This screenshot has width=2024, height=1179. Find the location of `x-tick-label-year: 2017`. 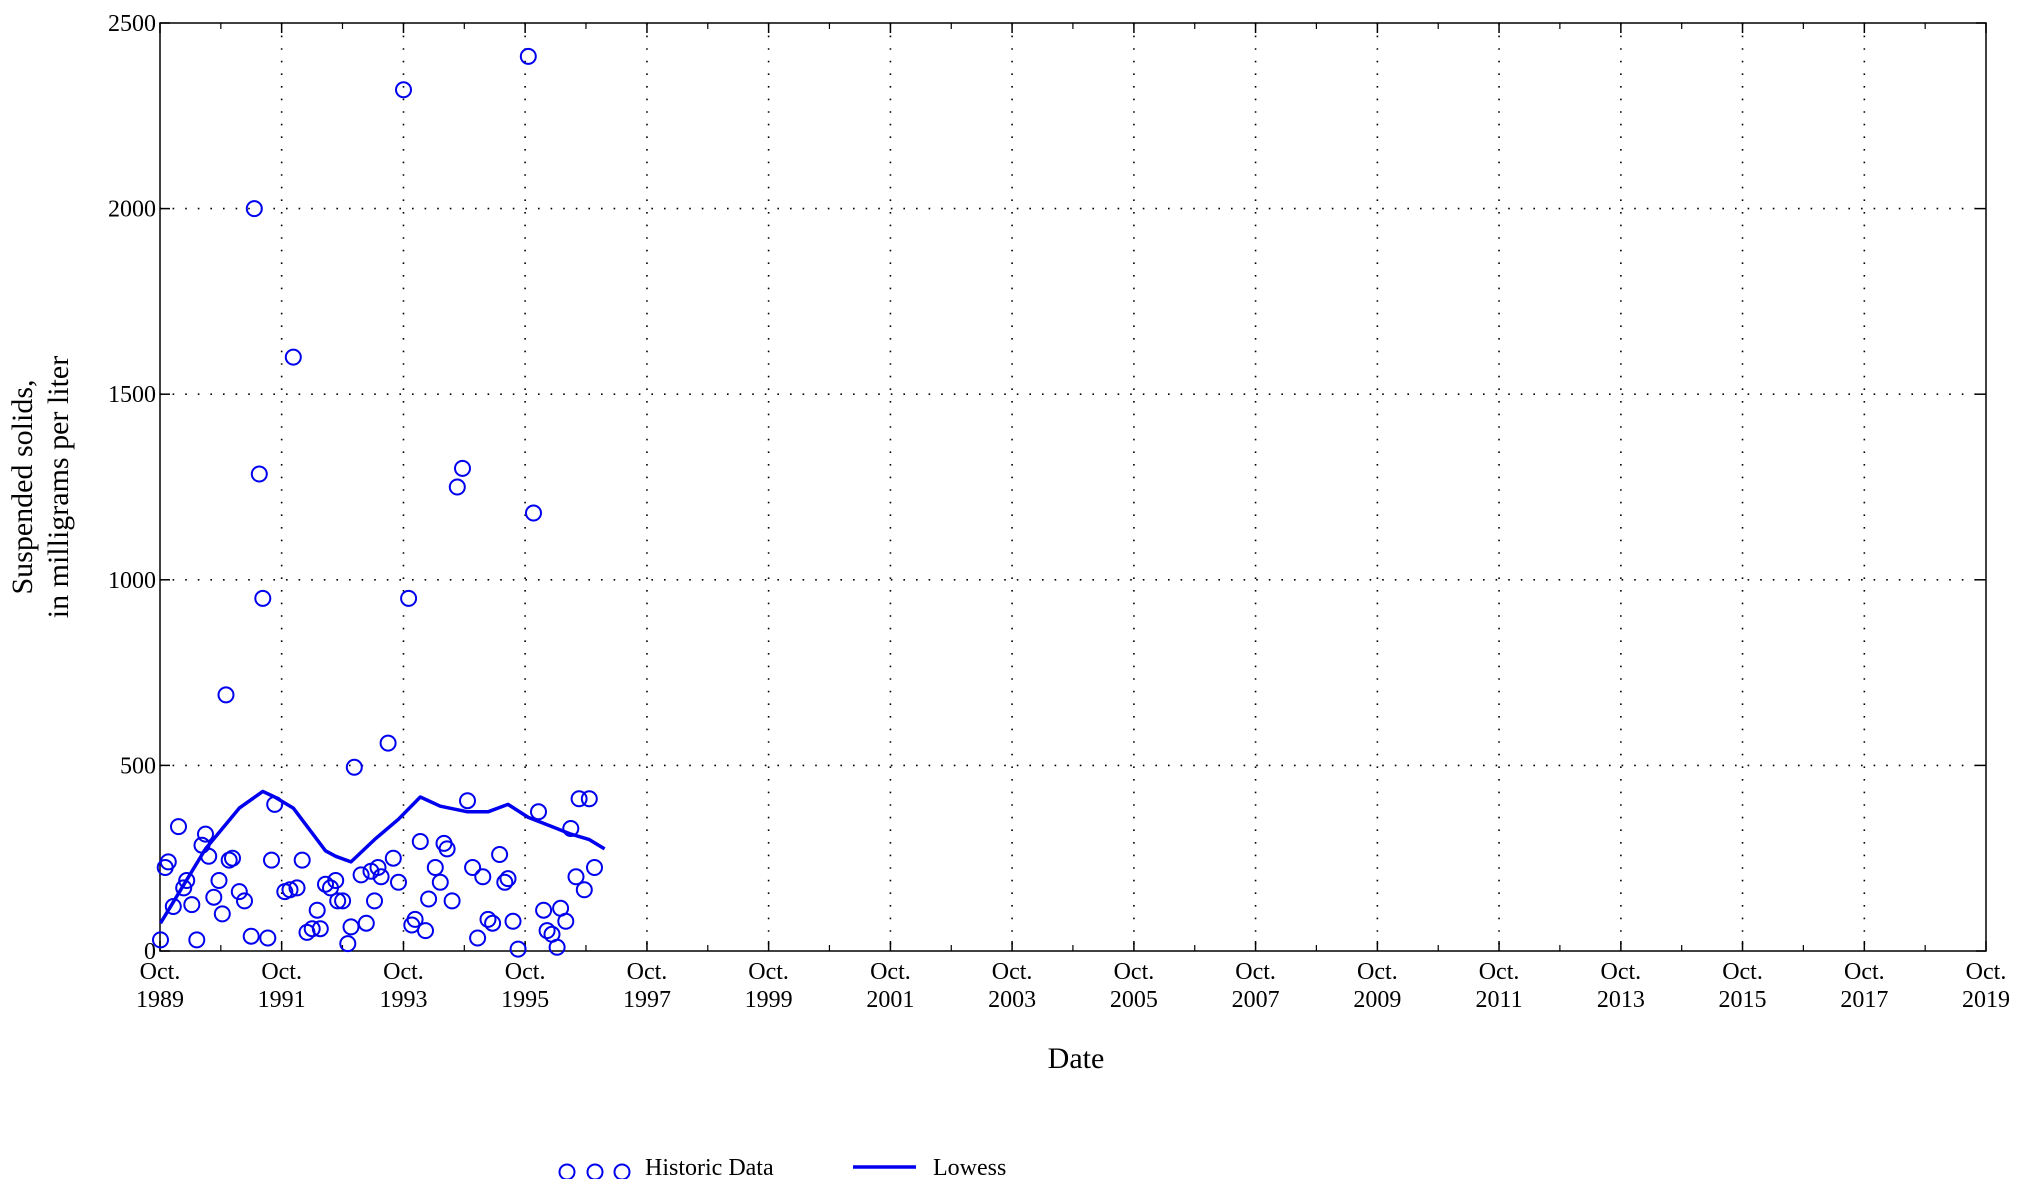

x-tick-label-year: 2017 is located at coordinates (1864, 1000).